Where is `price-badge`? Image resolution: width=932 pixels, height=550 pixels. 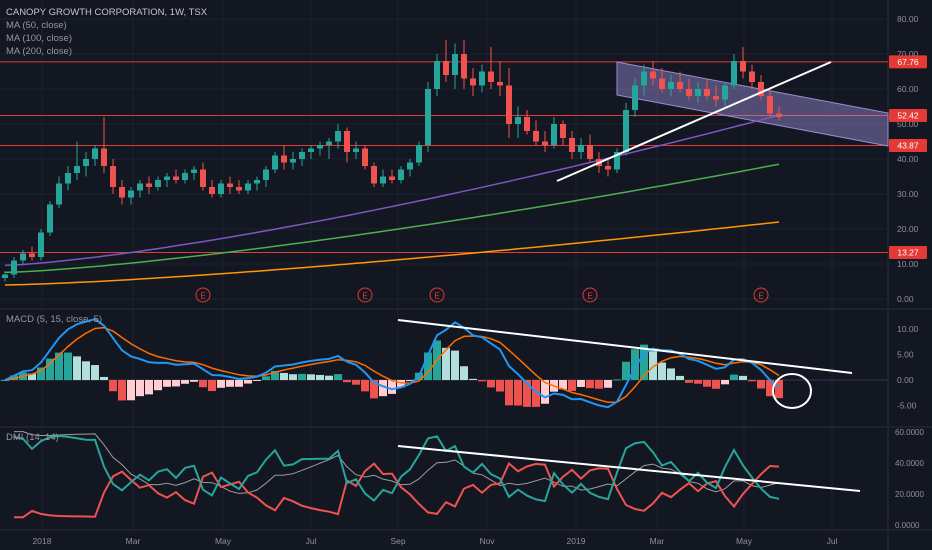 price-badge is located at coordinates (908, 116).